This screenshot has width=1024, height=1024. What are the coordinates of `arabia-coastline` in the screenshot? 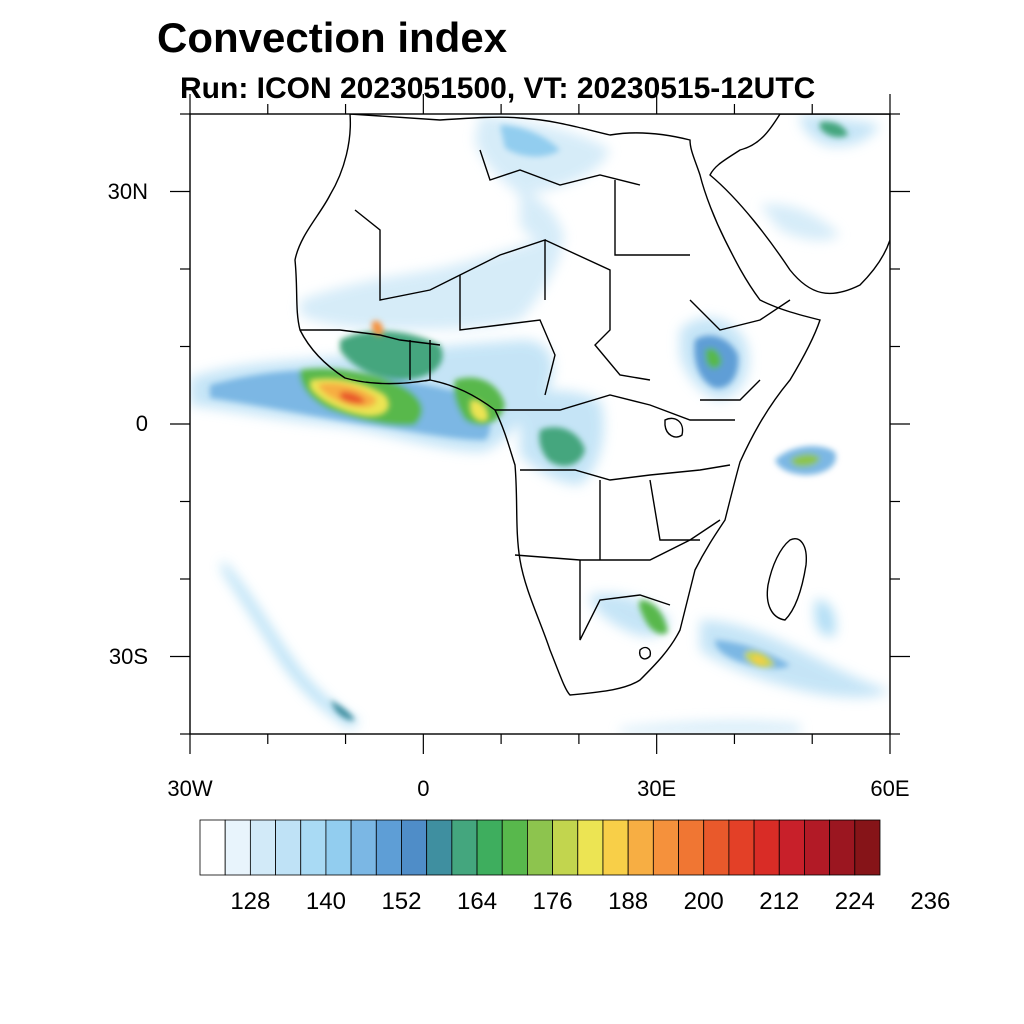 It's located at (799, 204).